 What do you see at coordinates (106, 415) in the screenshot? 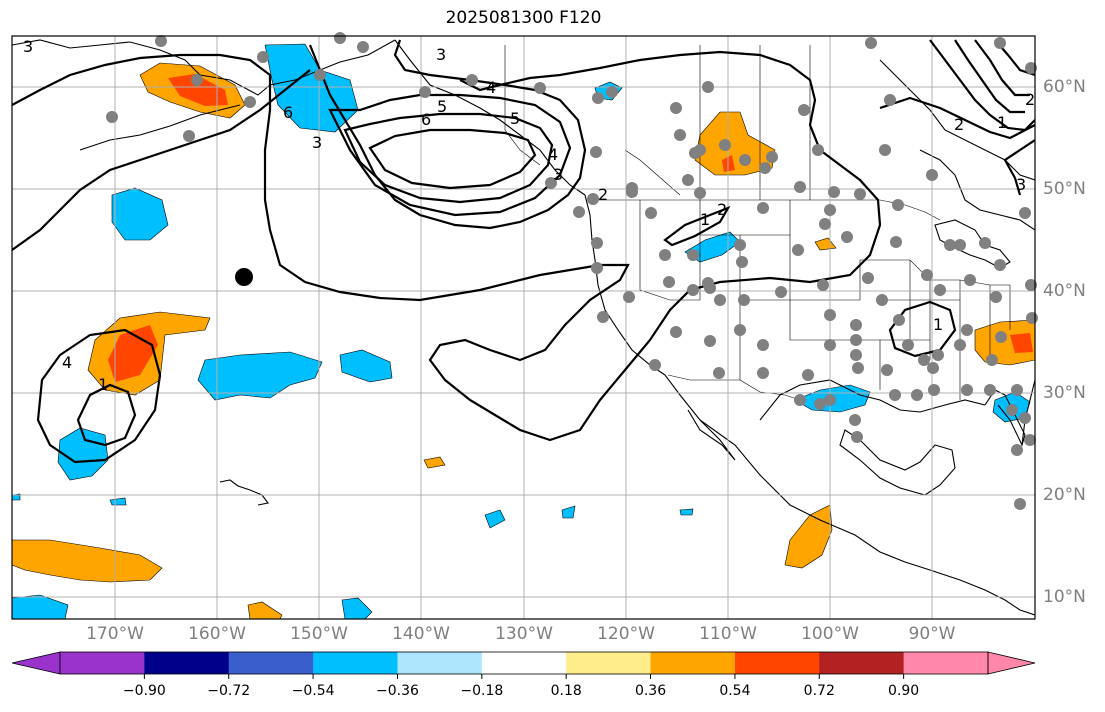
I see `contour-2-sw-pacific` at bounding box center [106, 415].